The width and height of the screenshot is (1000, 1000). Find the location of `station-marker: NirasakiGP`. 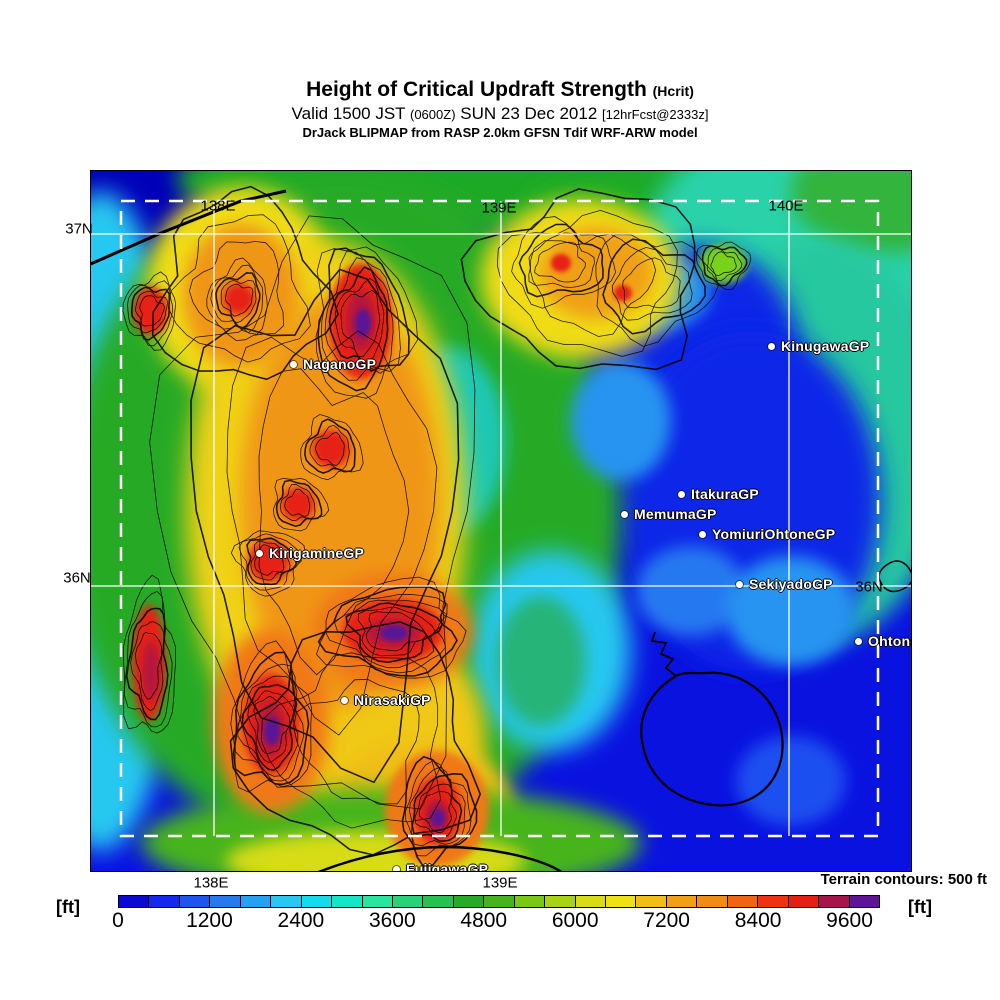

station-marker: NirasakiGP is located at coordinates (386, 700).